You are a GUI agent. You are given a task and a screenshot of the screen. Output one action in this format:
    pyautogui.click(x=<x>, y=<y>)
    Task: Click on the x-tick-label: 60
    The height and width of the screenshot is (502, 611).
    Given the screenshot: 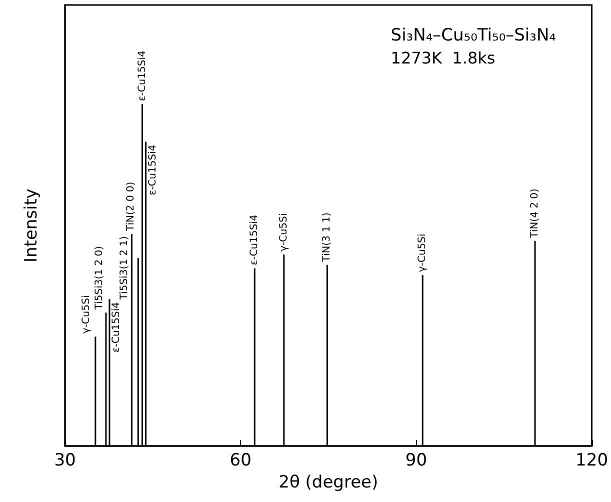 What is the action you would take?
    pyautogui.click(x=241, y=460)
    